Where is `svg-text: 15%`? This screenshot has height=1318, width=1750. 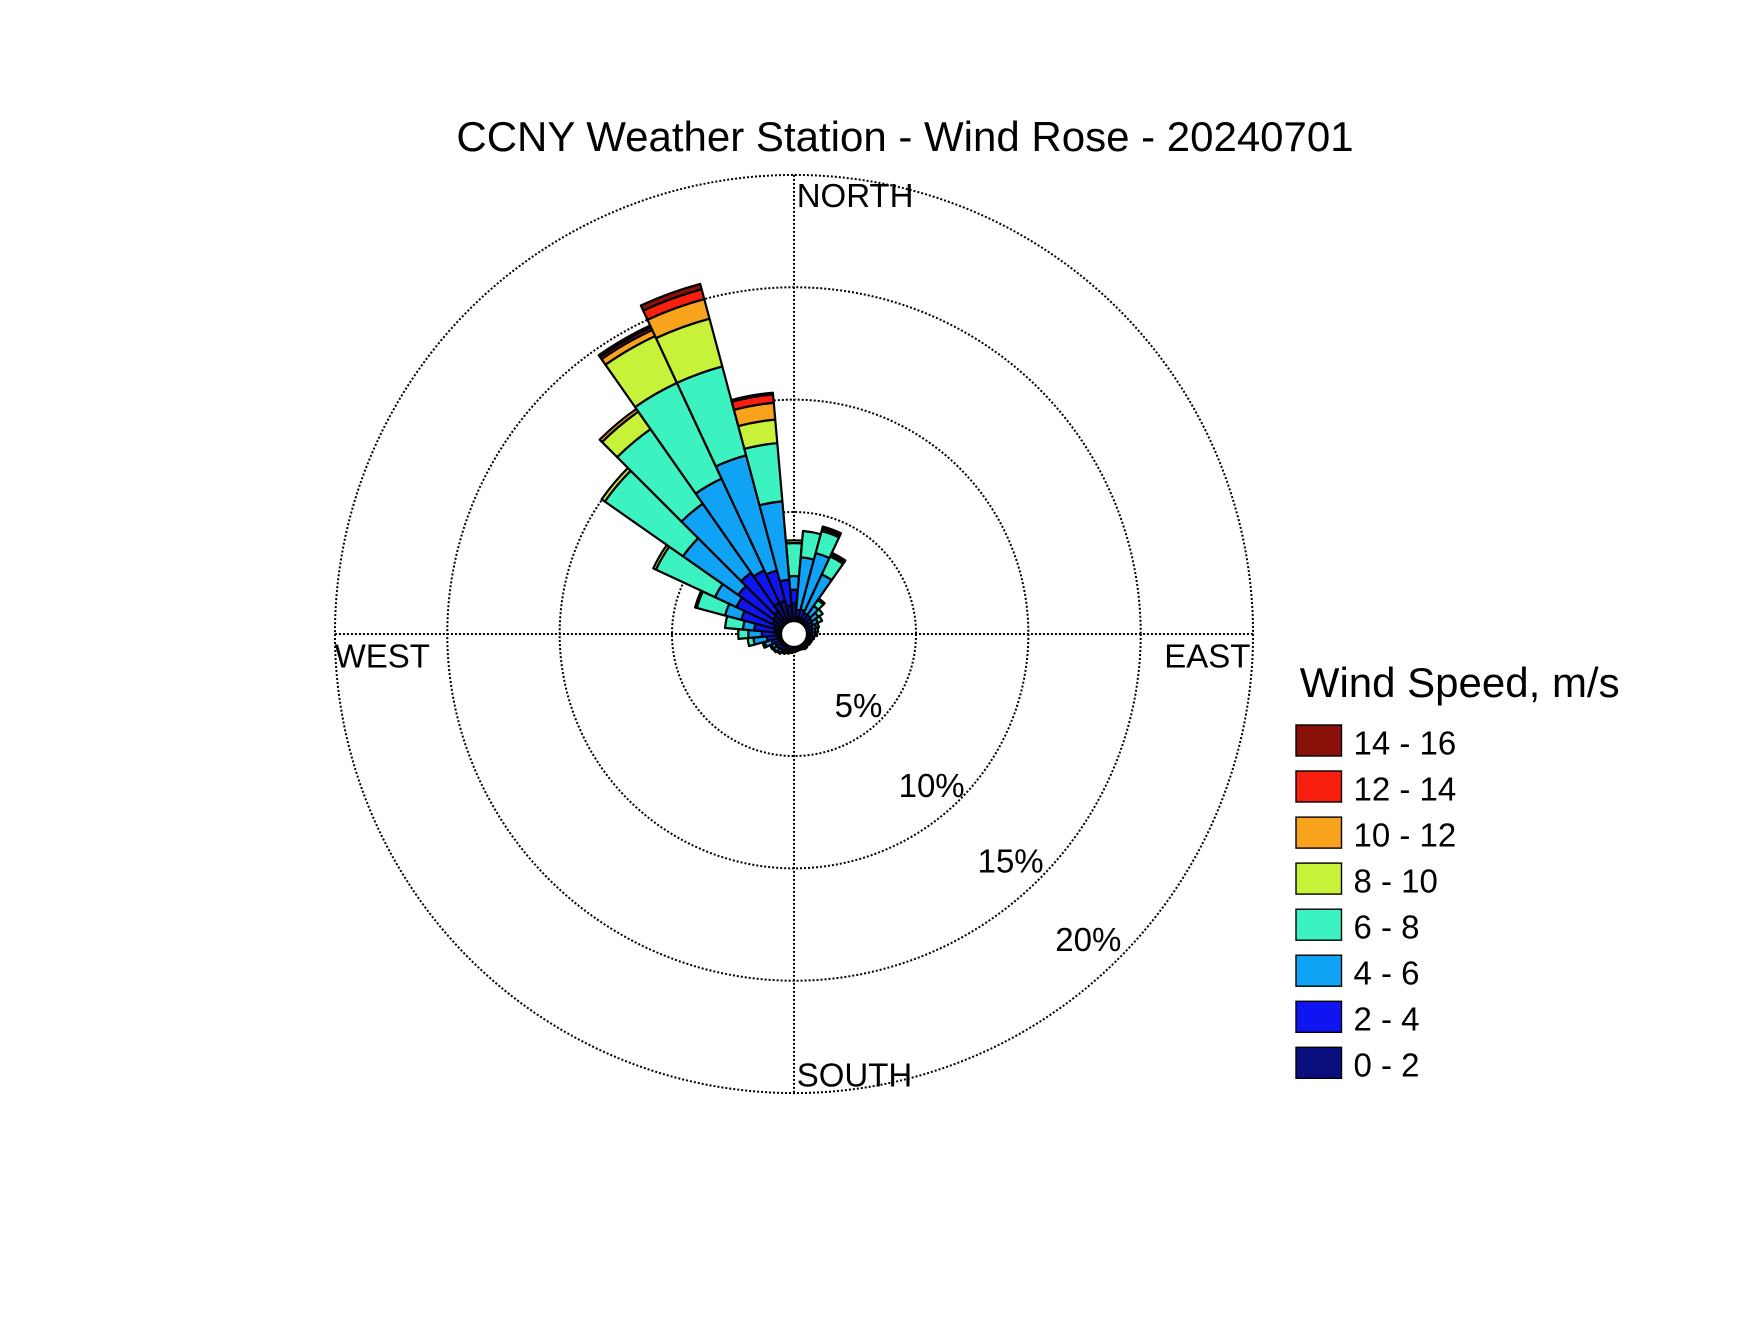
svg-text: 15% is located at coordinates (1011, 861).